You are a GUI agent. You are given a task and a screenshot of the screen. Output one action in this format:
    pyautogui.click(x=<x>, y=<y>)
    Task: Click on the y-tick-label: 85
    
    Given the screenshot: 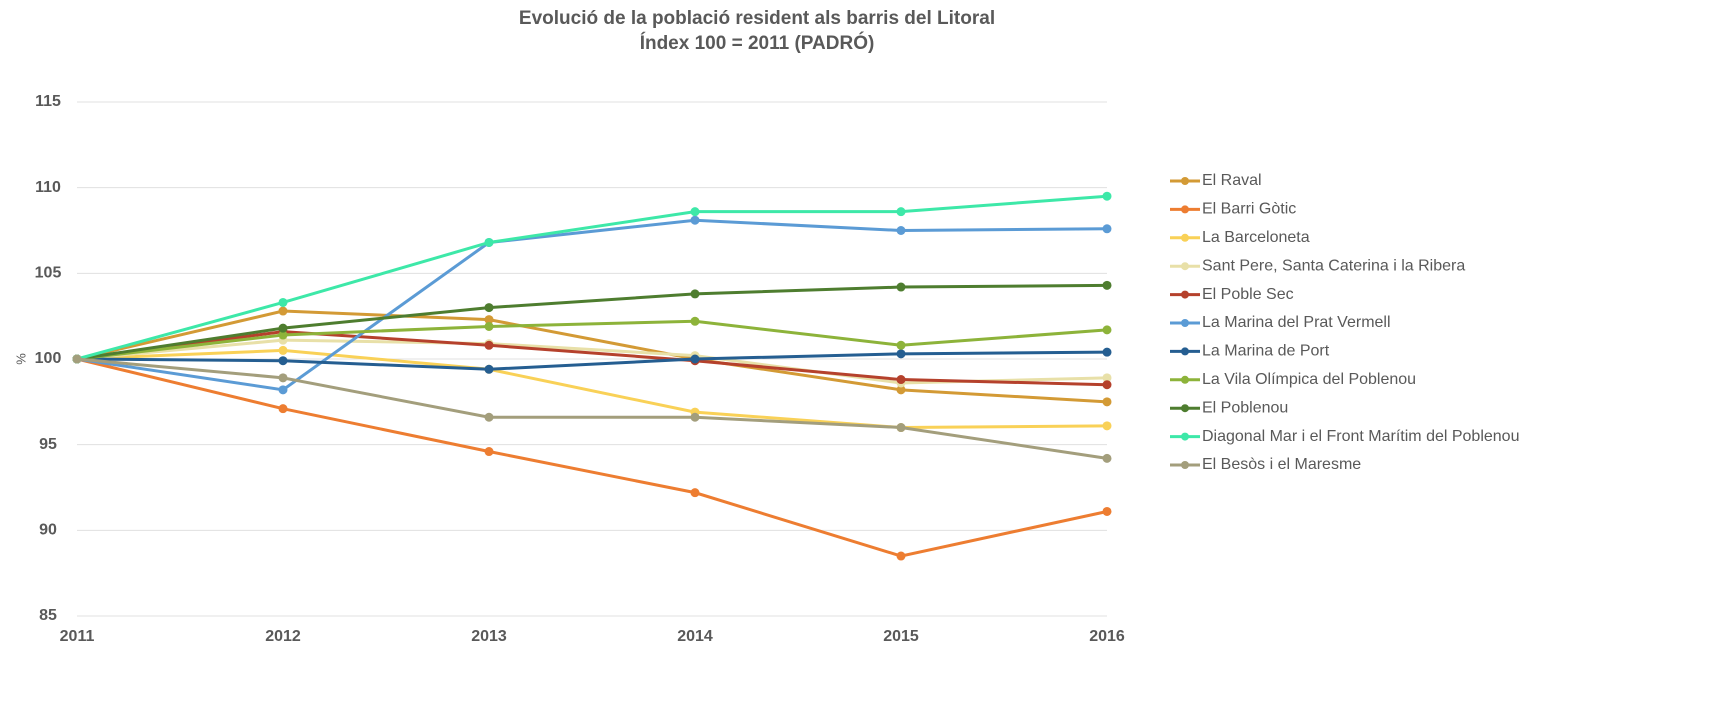 What is the action you would take?
    pyautogui.click(x=48, y=615)
    